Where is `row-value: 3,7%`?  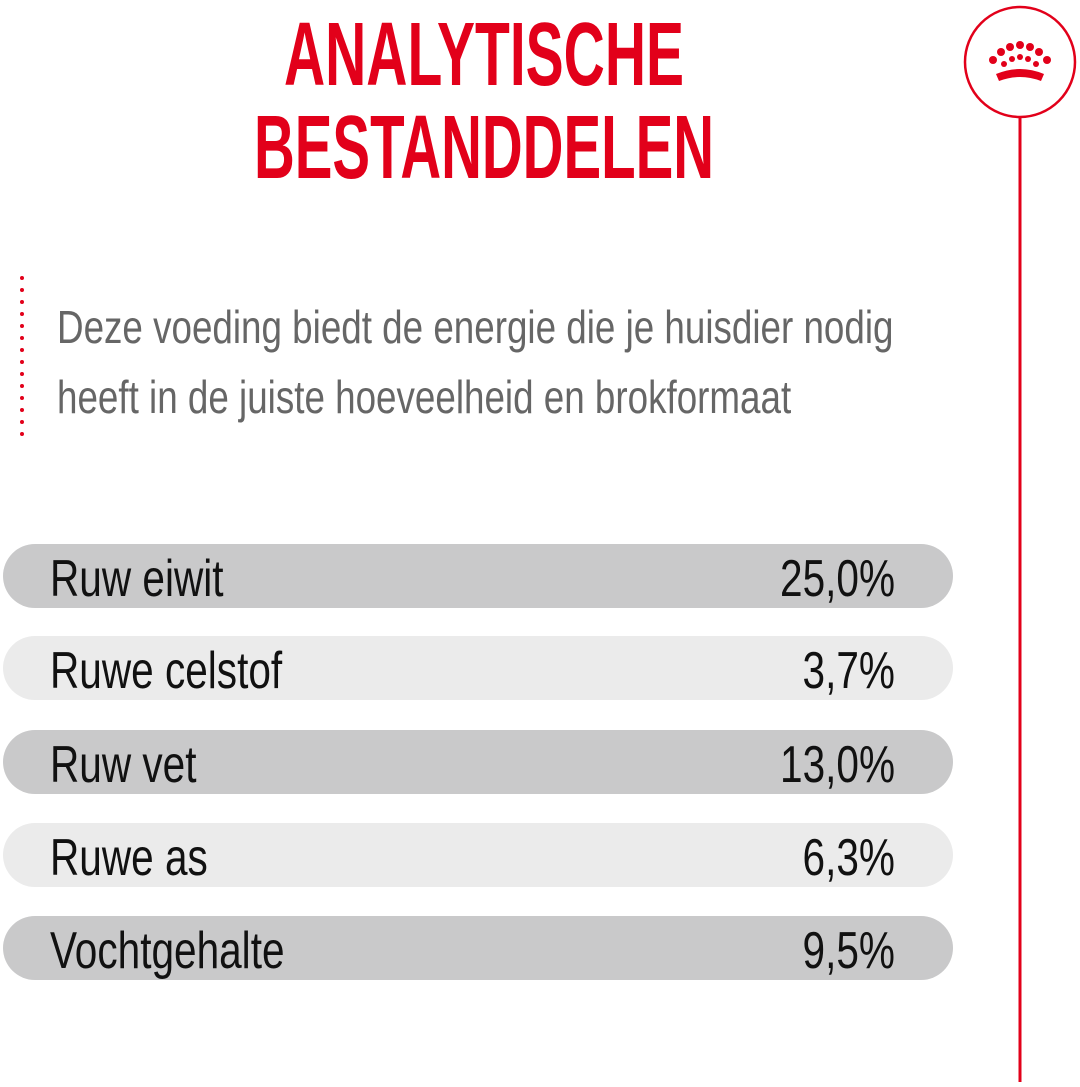
row-value: 3,7% is located at coordinates (849, 670).